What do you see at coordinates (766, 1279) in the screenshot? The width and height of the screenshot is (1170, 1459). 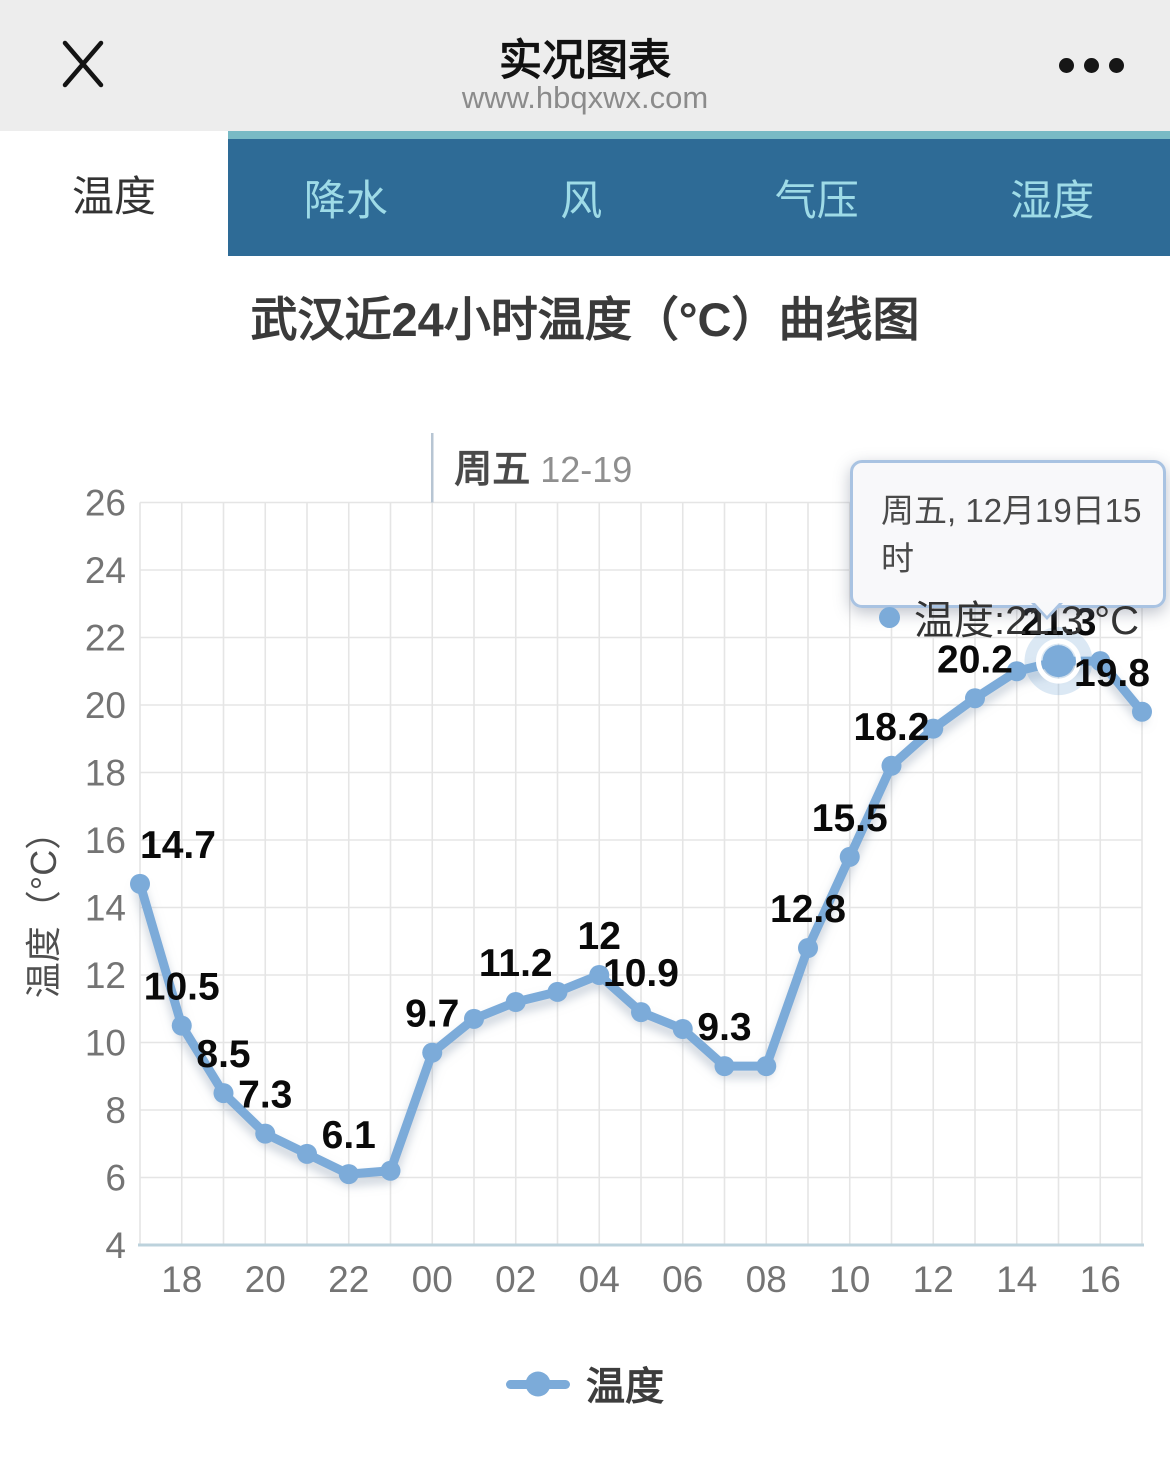 I see `x-tick-label: 08` at bounding box center [766, 1279].